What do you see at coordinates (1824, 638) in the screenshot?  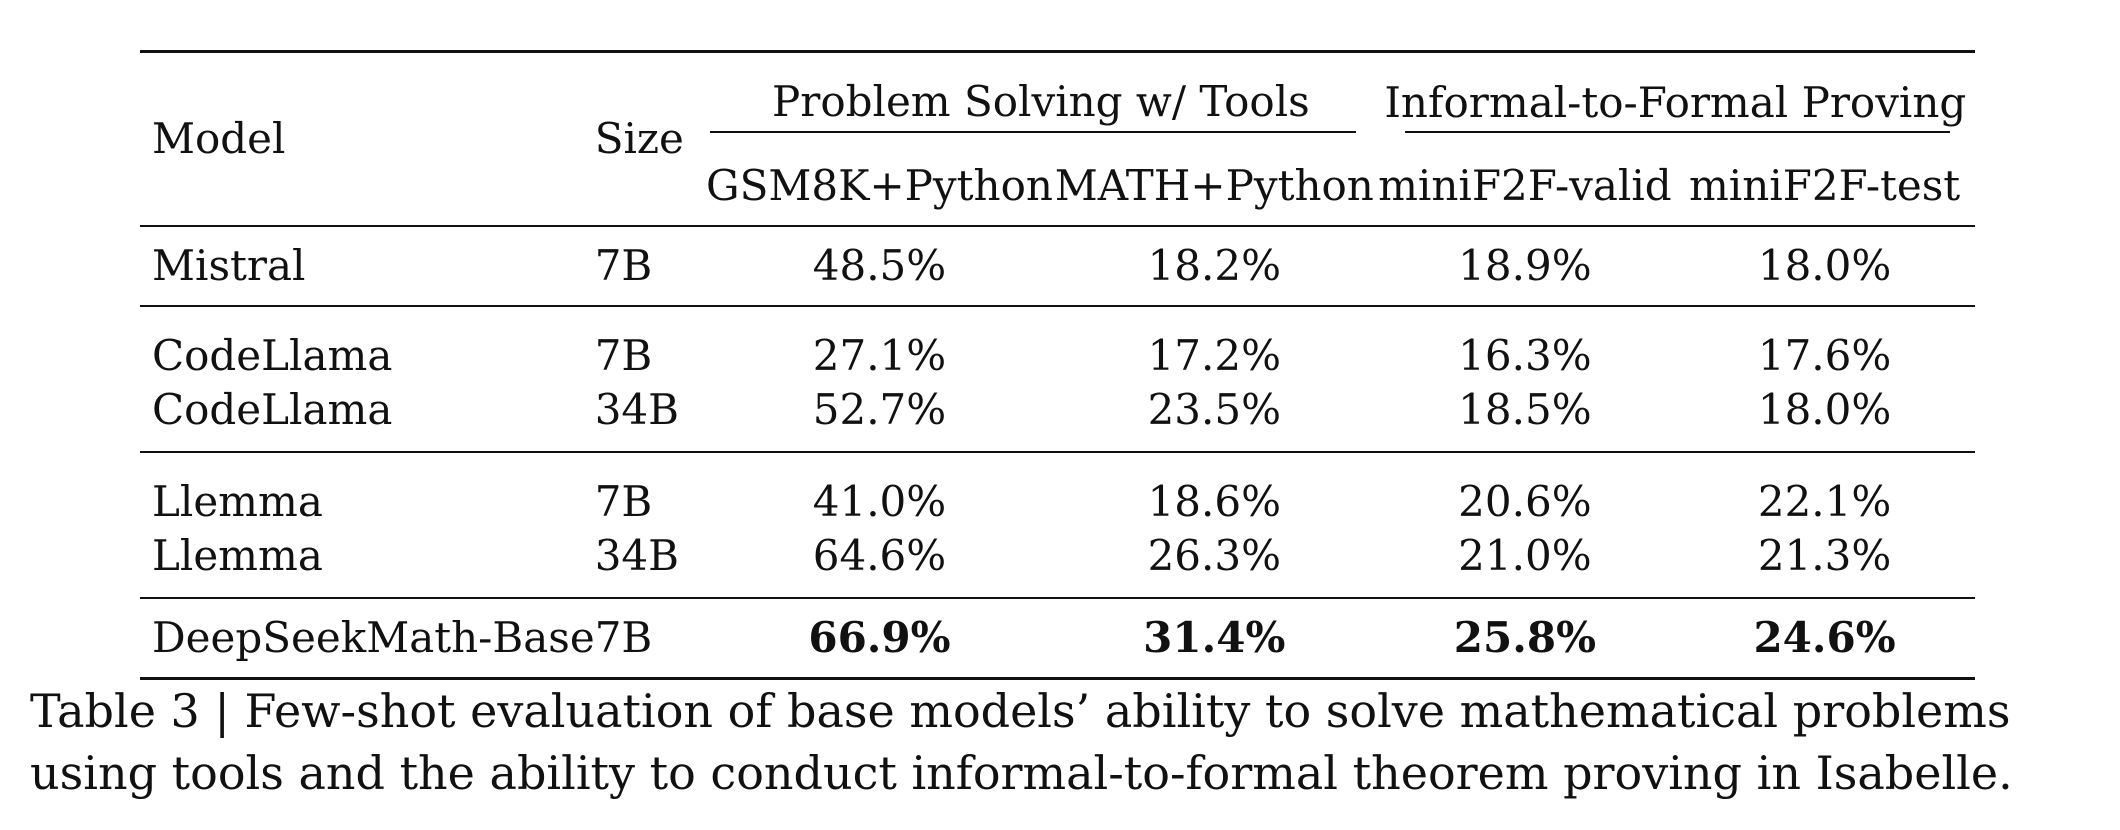 I see `cell-minif2f-test: 24.6%` at bounding box center [1824, 638].